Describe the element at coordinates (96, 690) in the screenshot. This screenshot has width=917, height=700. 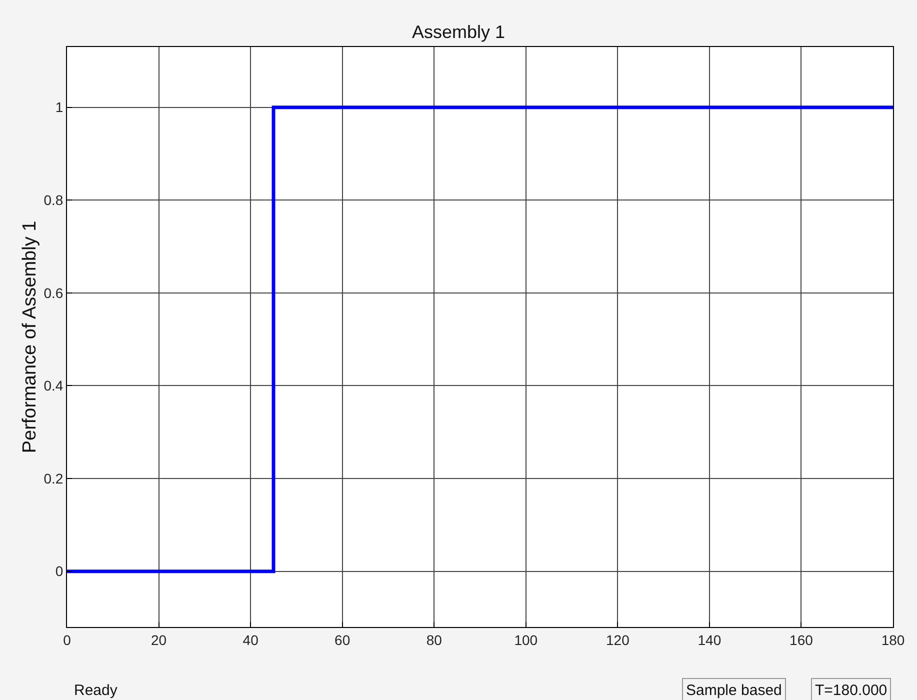
I see `text: Ready` at that location.